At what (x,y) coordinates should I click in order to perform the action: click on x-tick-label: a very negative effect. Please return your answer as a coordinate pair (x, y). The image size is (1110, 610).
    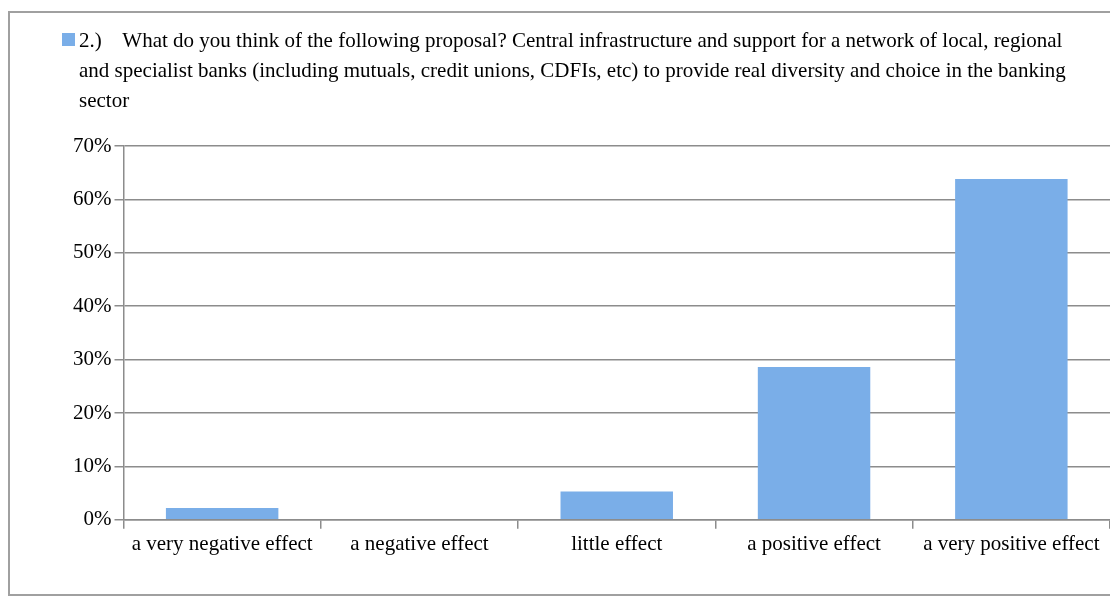
    Looking at the image, I should click on (222, 542).